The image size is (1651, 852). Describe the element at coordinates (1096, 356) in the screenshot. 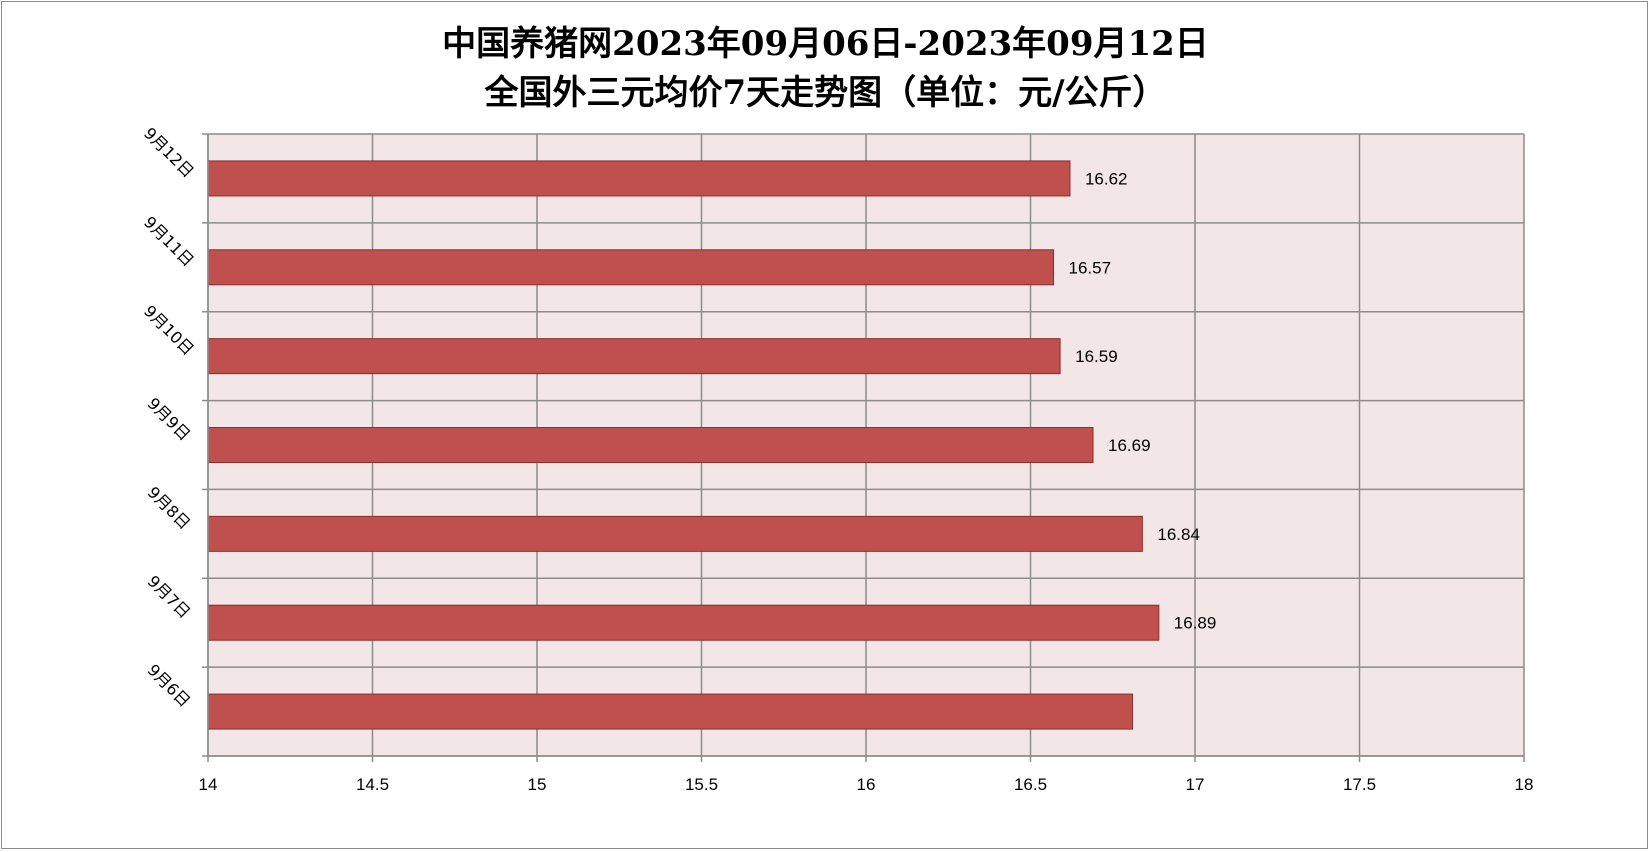

I see `bar-value-label: 16.59` at that location.